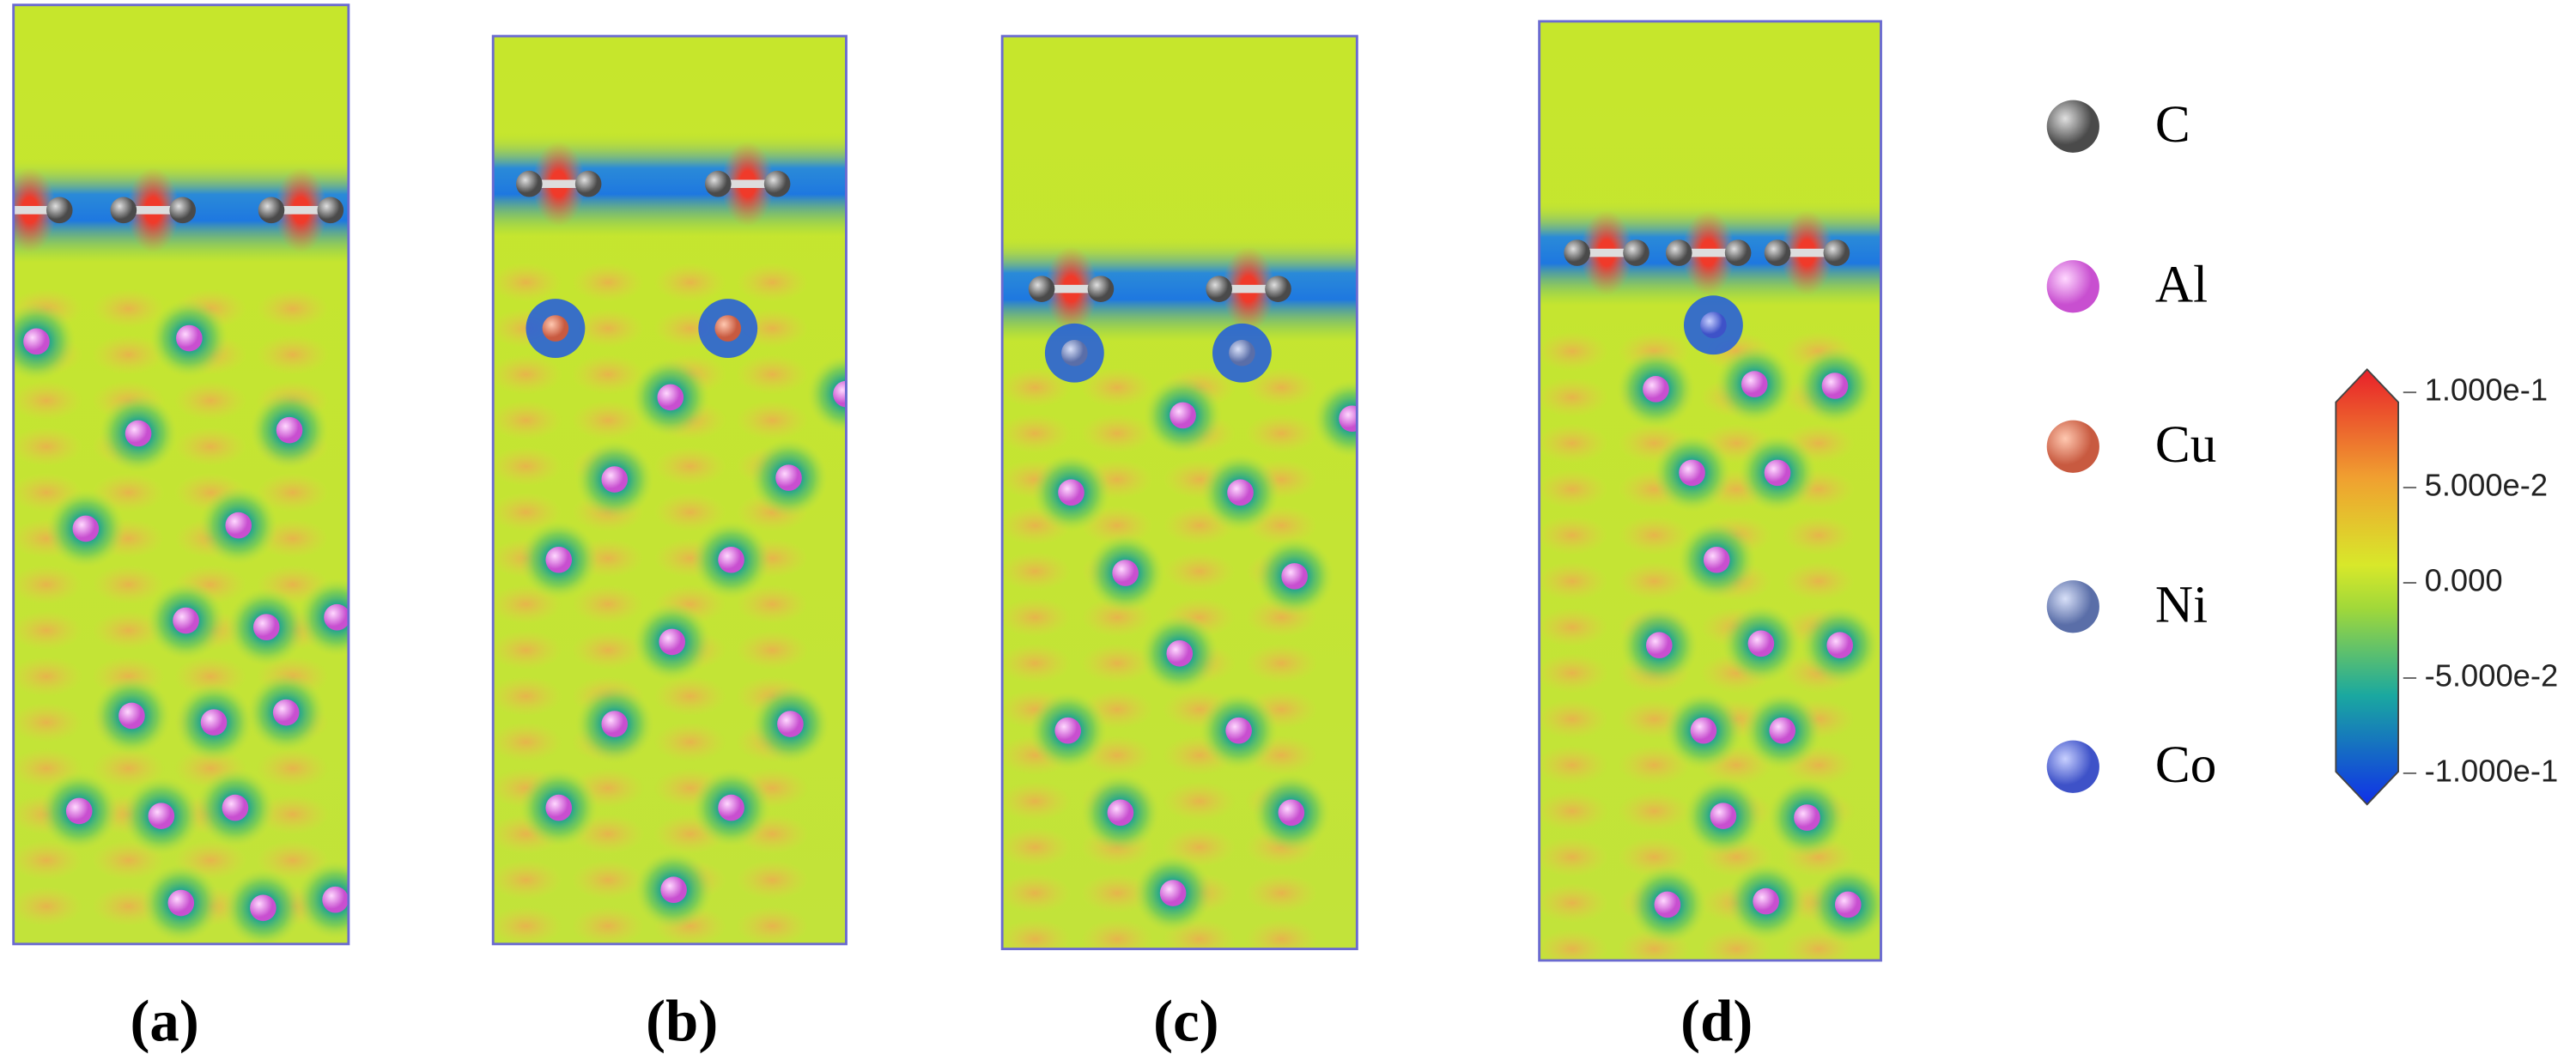 The height and width of the screenshot is (1054, 2576). I want to click on panel-label: (c), so click(1185, 1021).